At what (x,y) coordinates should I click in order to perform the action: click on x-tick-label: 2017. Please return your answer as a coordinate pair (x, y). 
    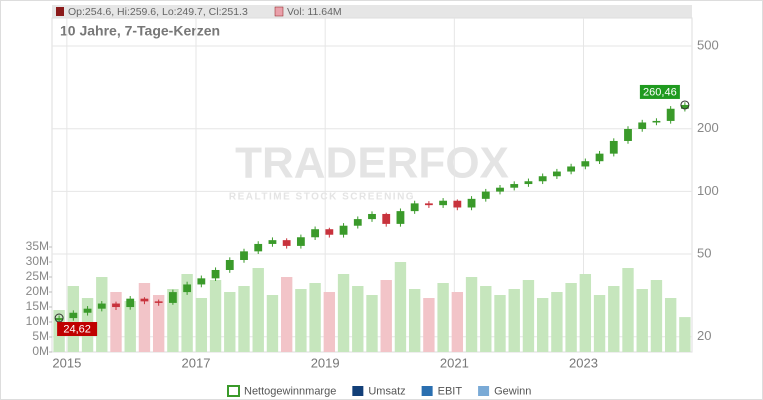
    Looking at the image, I should click on (196, 362).